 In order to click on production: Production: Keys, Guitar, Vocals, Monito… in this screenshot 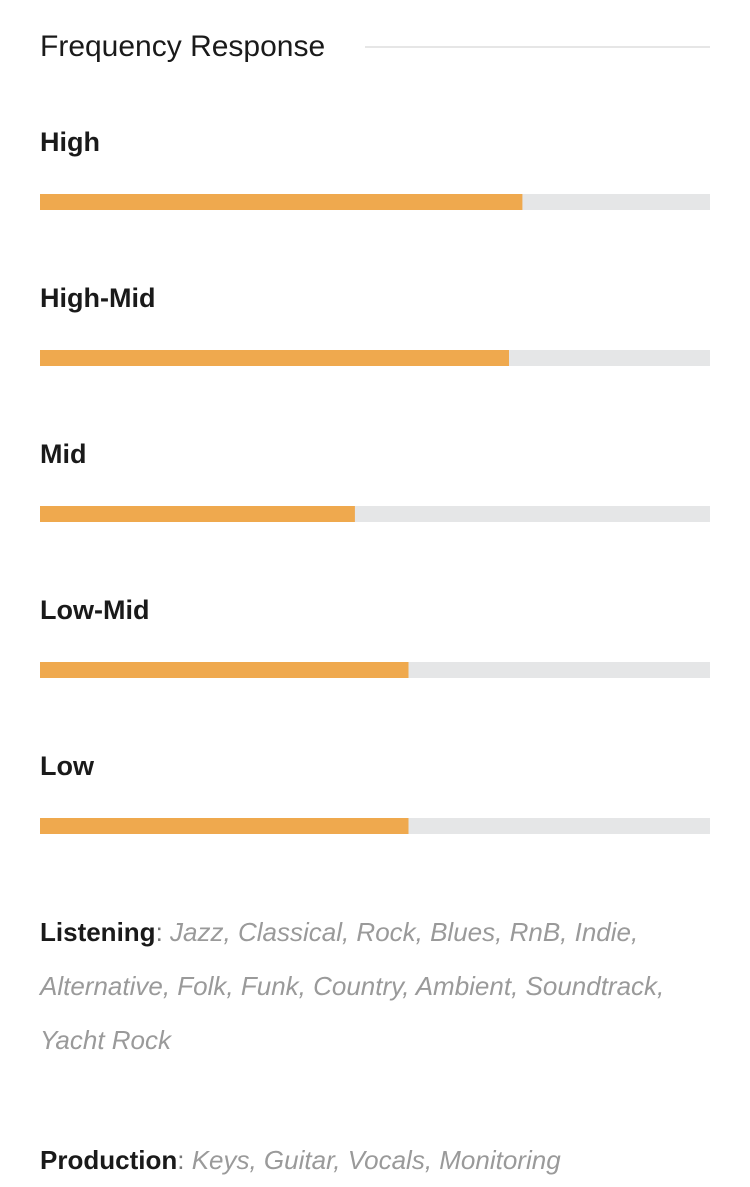, I will do `click(375, 1160)`.